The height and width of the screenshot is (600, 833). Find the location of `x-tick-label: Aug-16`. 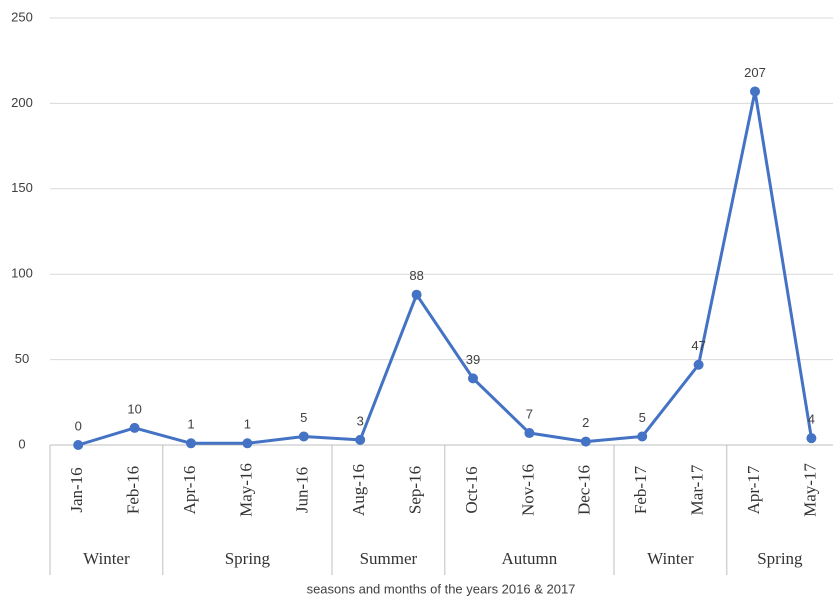

x-tick-label: Aug-16 is located at coordinates (358, 490).